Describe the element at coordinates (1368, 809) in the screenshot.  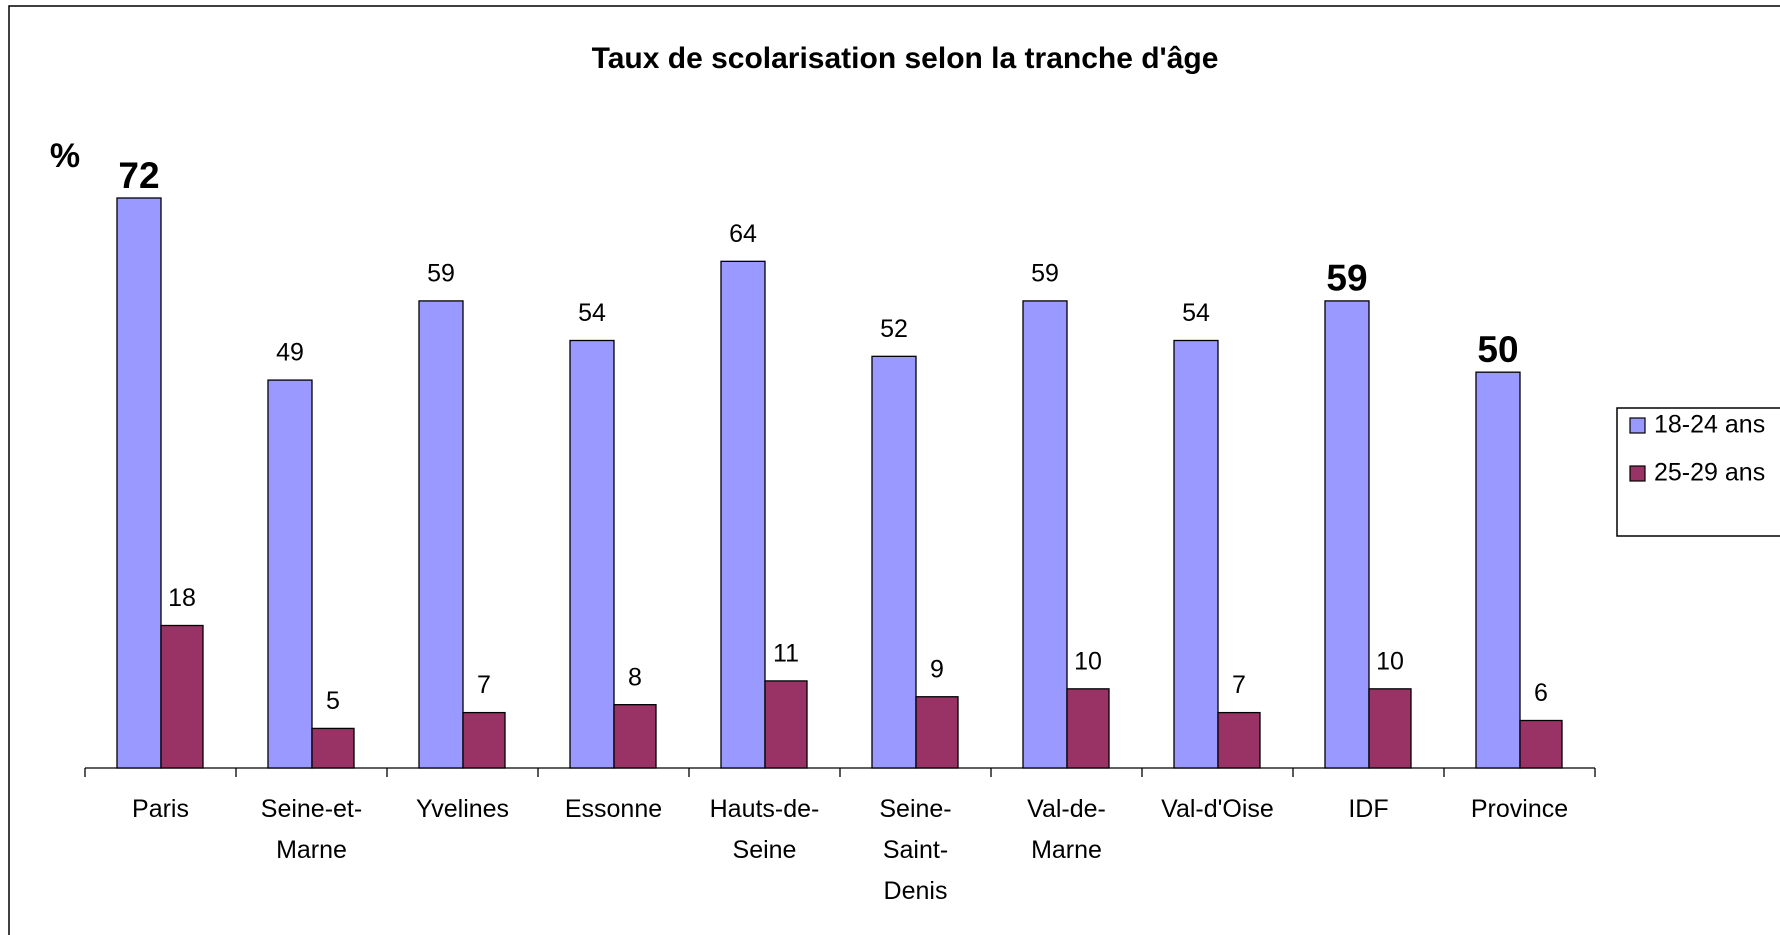
I see `x-tick-label: IDF` at that location.